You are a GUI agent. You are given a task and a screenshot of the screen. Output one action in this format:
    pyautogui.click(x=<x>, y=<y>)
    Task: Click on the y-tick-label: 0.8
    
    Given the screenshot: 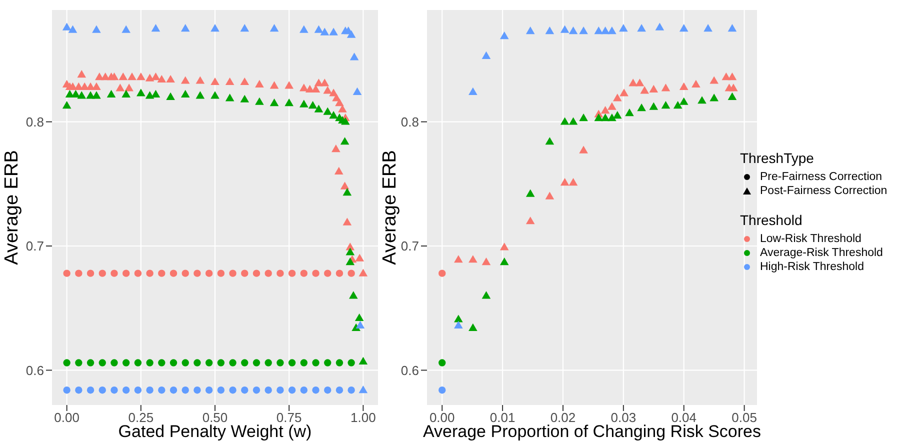 What is the action you would take?
    pyautogui.click(x=35, y=122)
    